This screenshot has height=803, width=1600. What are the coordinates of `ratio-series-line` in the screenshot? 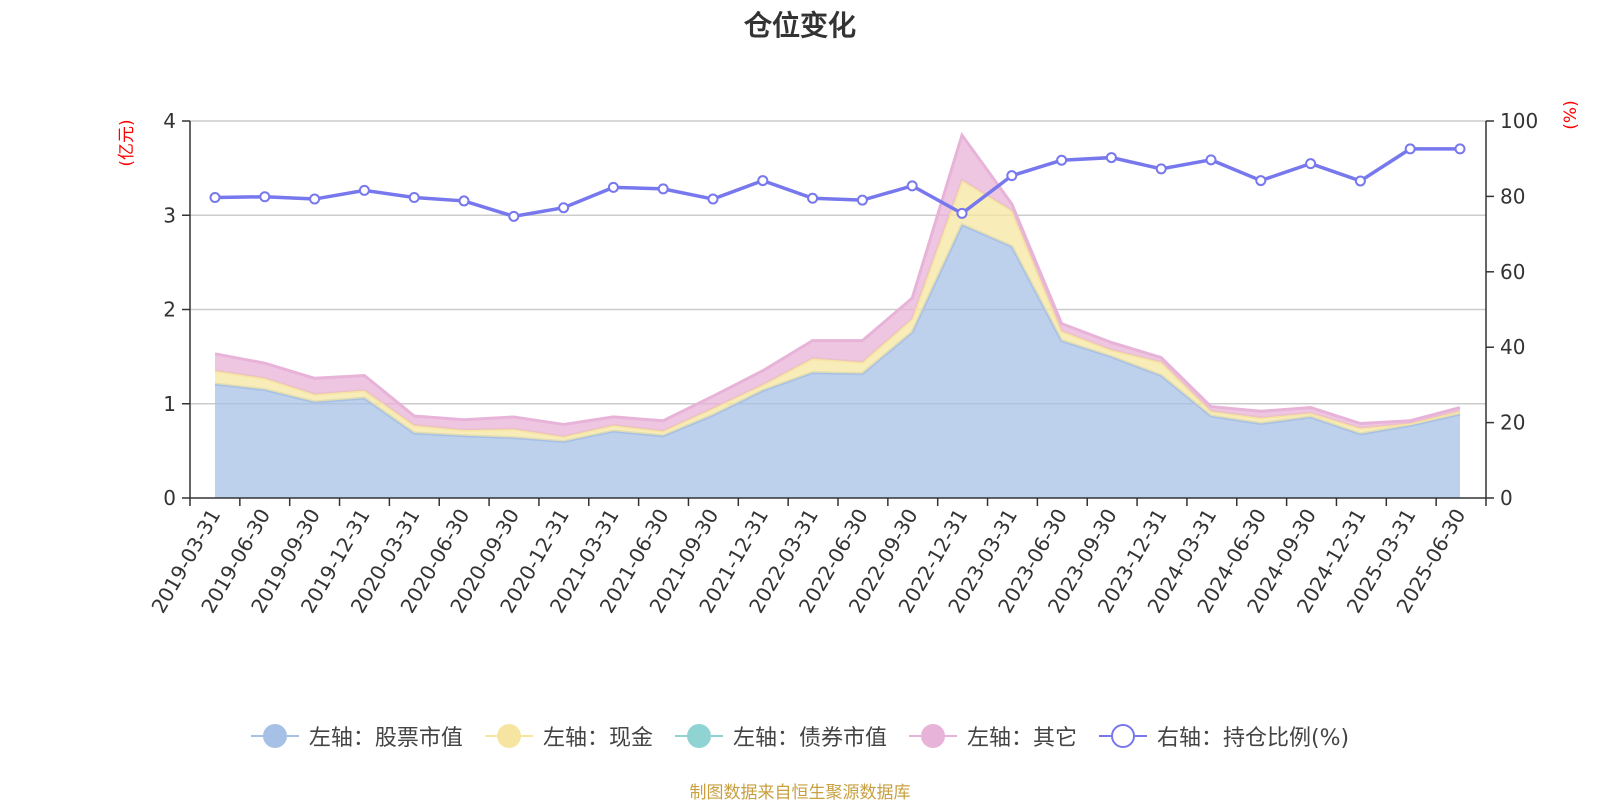 It's located at (837, 183).